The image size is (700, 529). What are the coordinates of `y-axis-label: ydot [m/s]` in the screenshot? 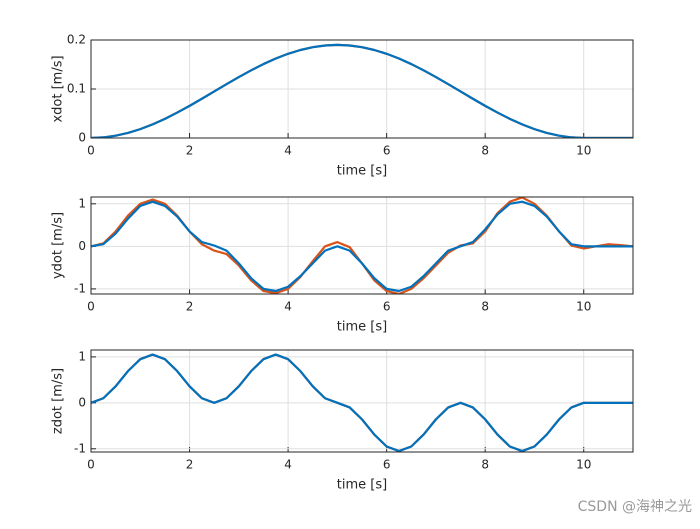 It's located at (58, 245).